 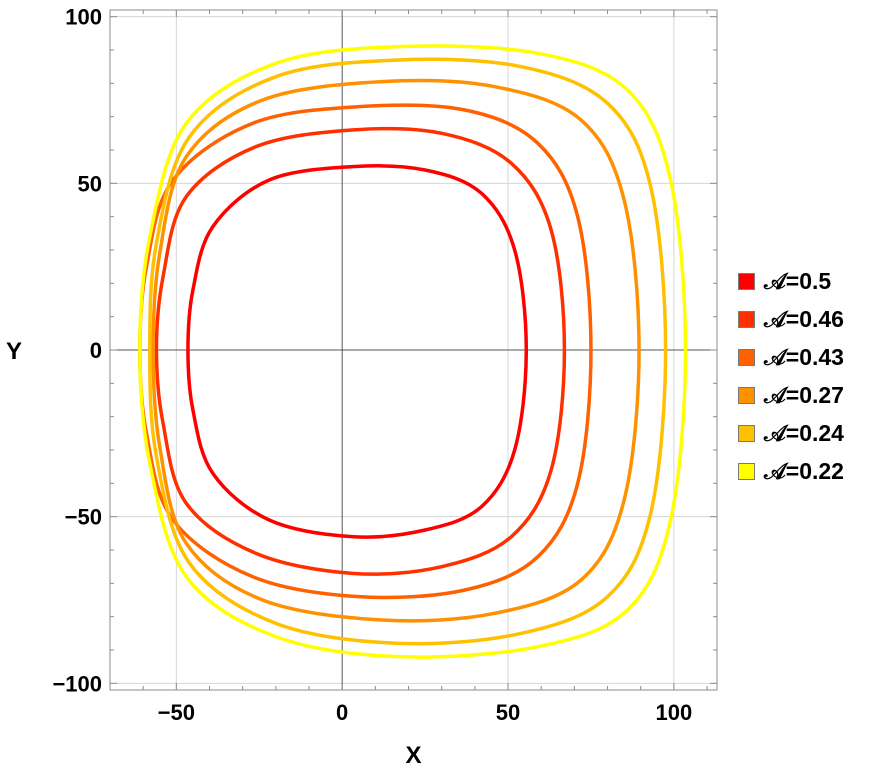 What do you see at coordinates (508, 712) in the screenshot?
I see `x-tick-label: 50` at bounding box center [508, 712].